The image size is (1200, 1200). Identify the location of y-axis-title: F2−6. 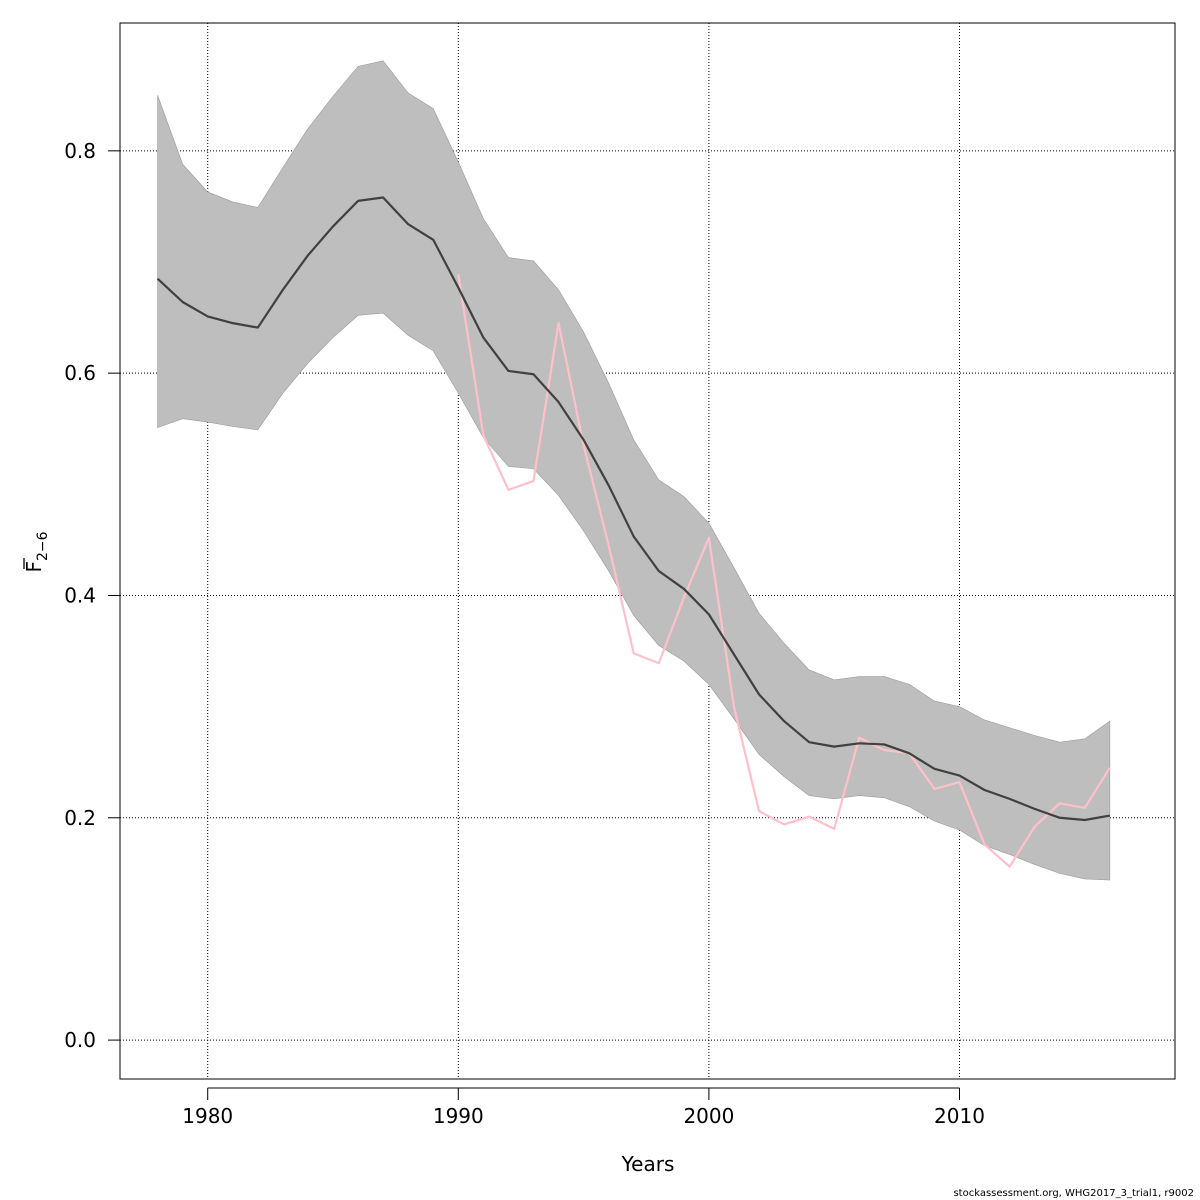
(36, 551).